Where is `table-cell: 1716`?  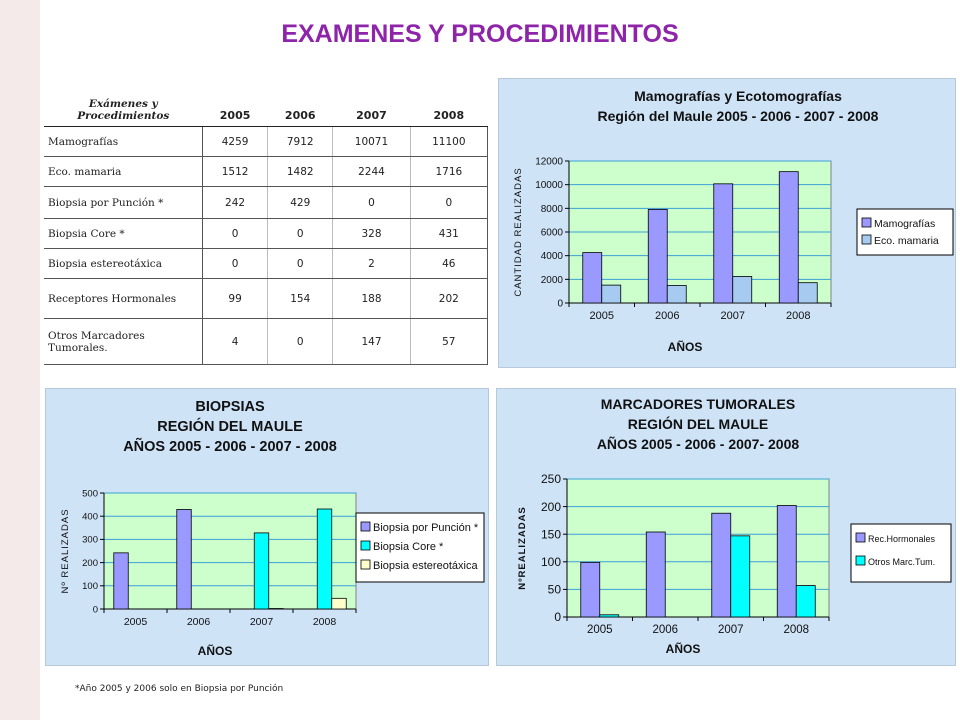
table-cell: 1716 is located at coordinates (449, 171).